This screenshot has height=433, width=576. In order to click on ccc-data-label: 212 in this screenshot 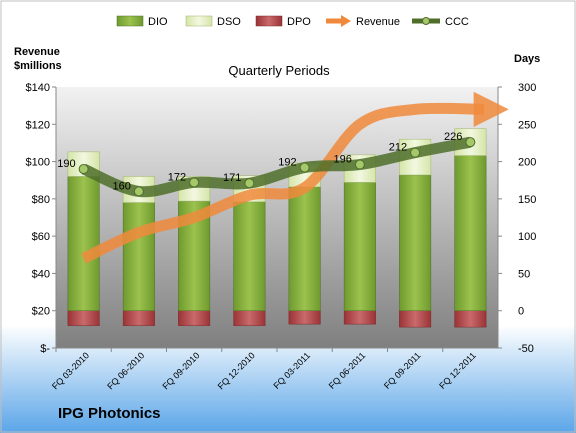, I will do `click(398, 148)`.